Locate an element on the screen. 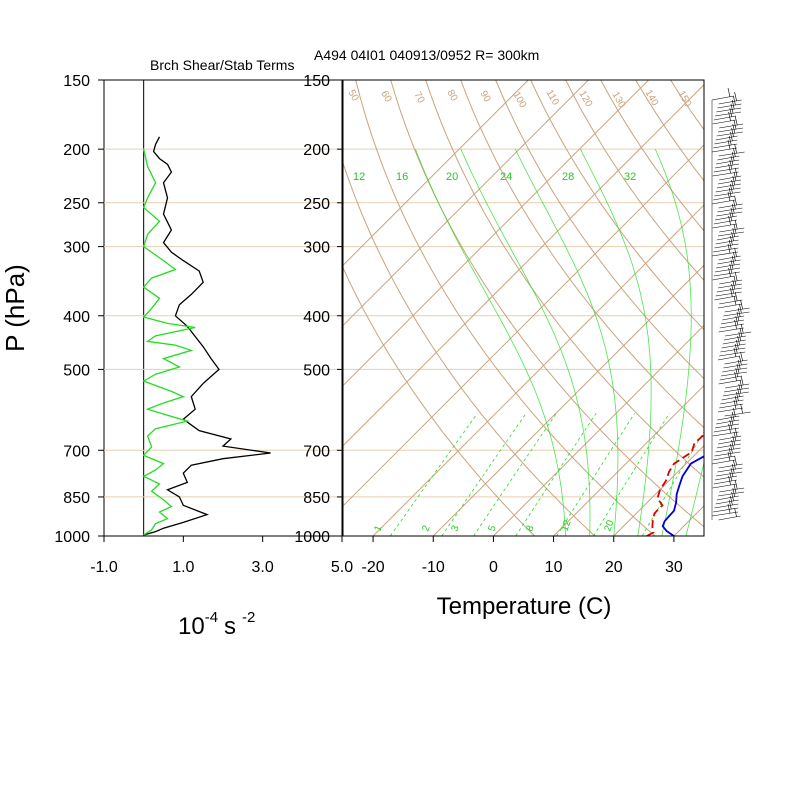  skewt-y-tick-label: 250 is located at coordinates (316, 204).